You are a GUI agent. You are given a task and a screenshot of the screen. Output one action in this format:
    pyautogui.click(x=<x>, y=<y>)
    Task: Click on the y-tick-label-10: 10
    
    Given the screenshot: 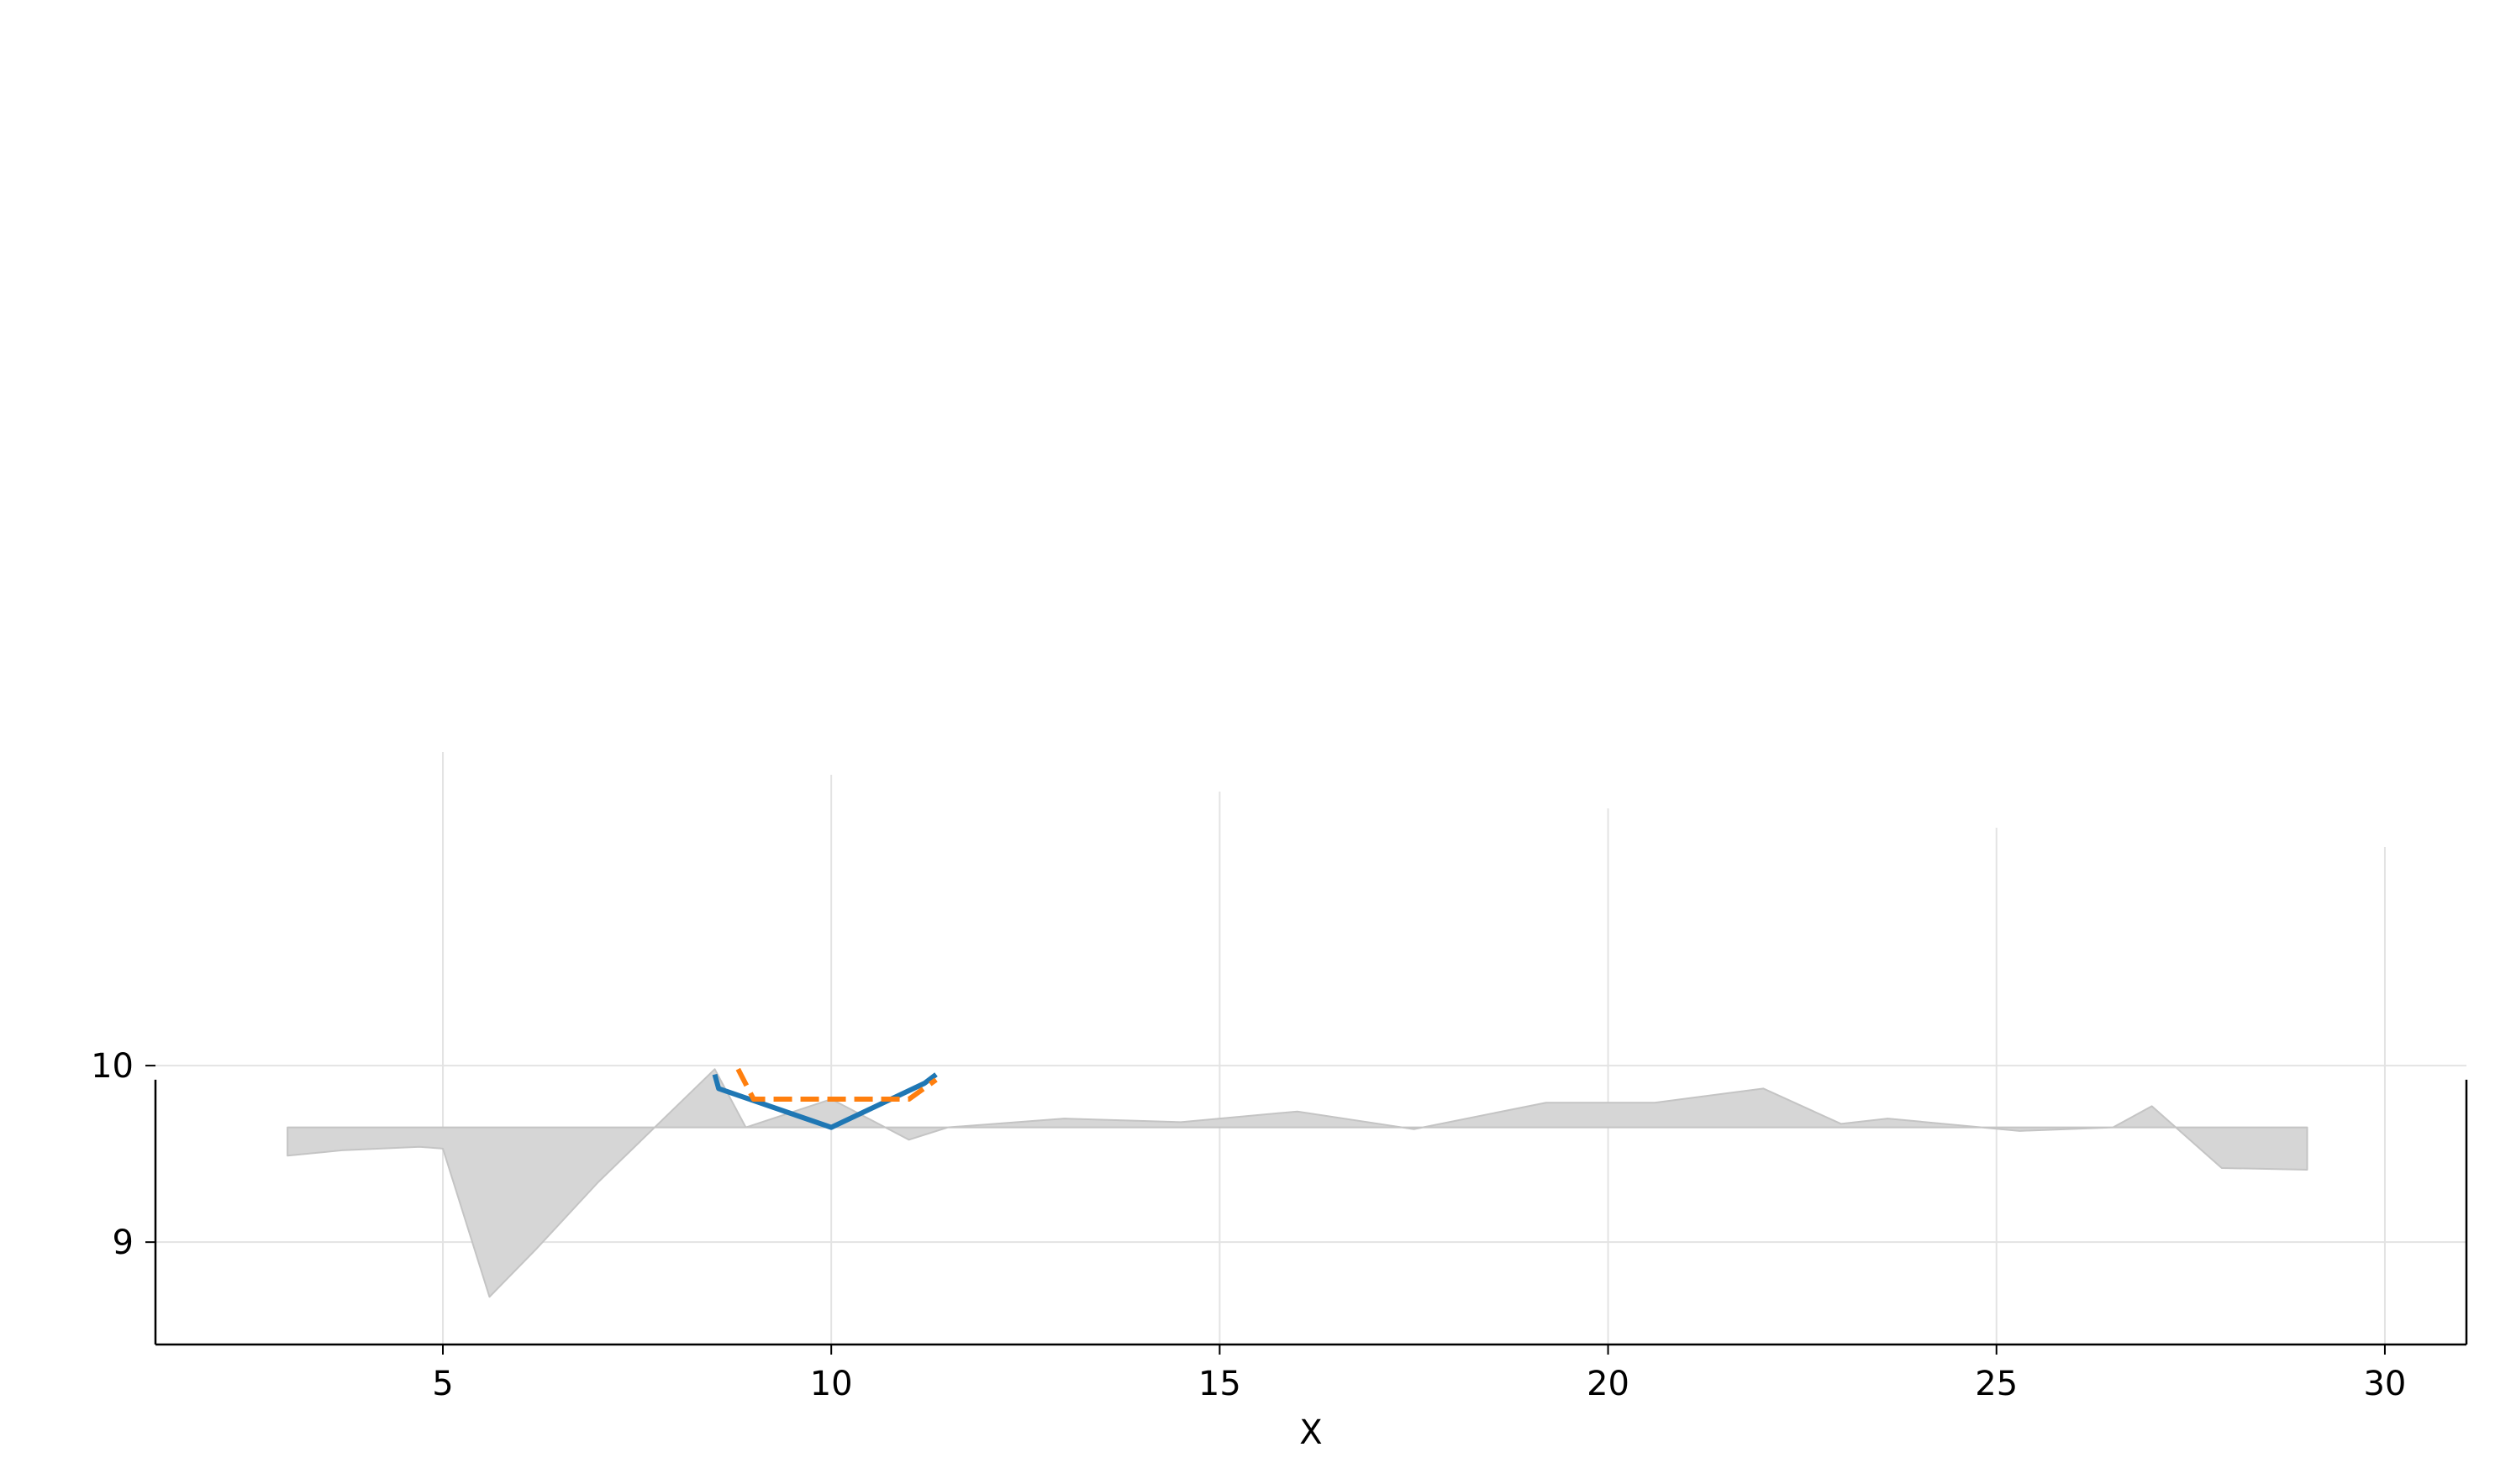 What is the action you would take?
    pyautogui.click(x=113, y=1066)
    